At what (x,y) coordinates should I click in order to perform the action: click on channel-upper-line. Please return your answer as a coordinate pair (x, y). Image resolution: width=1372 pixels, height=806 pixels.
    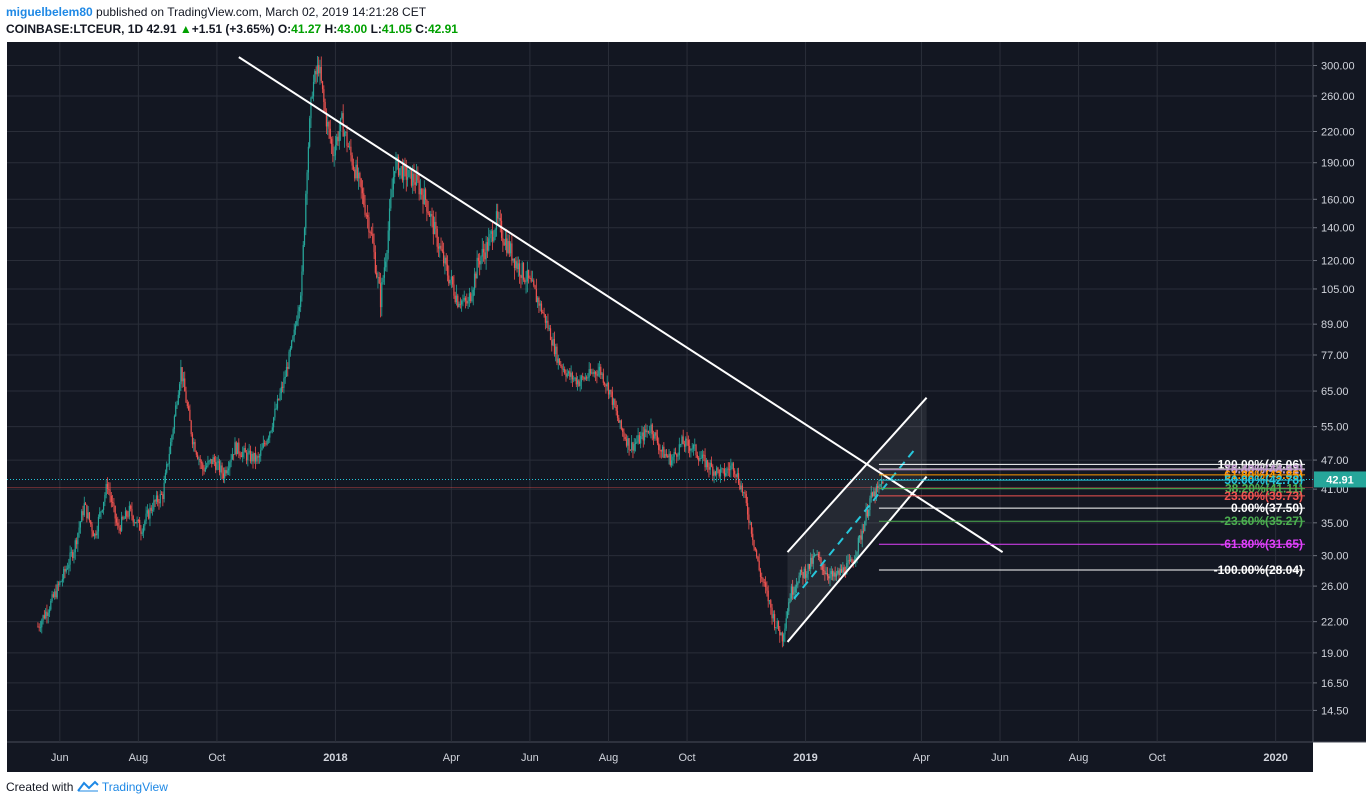
    Looking at the image, I should click on (857, 475).